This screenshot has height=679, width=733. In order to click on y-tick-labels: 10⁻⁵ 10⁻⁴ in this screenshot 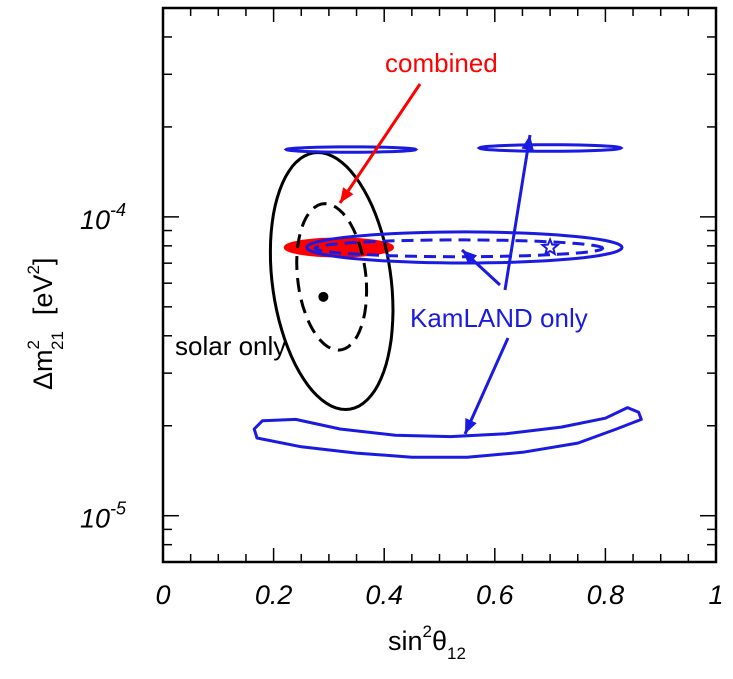, I will do `click(103, 367)`.